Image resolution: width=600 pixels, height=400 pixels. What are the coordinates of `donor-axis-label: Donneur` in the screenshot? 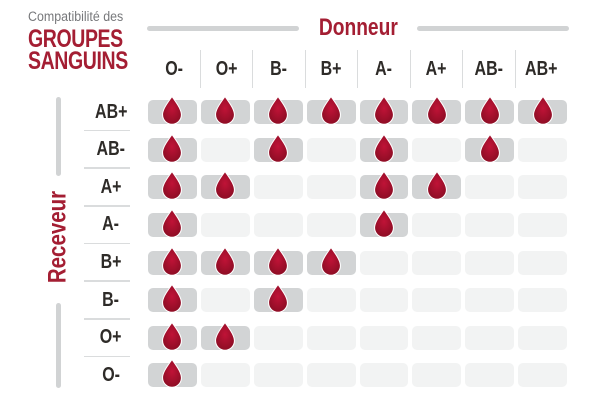 It's located at (358, 27).